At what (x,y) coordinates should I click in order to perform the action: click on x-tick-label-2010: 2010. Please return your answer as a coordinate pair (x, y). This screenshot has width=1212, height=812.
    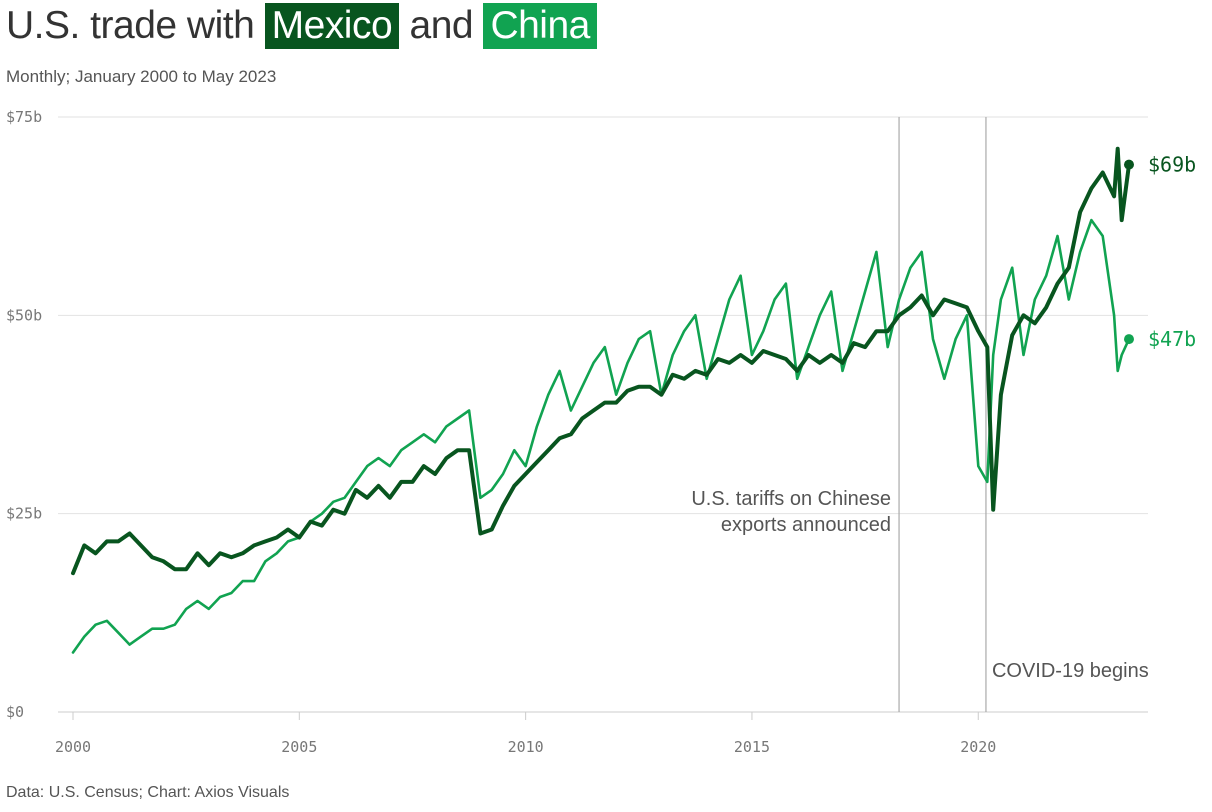
    Looking at the image, I should click on (526, 747).